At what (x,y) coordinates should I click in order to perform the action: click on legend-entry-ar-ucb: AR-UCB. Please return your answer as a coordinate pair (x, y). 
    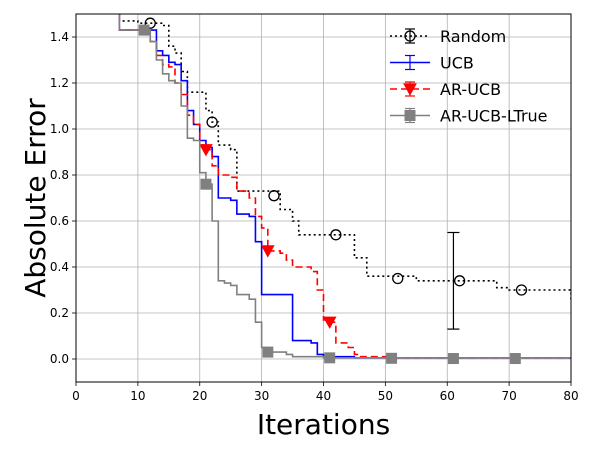
    Looking at the image, I should click on (445, 89).